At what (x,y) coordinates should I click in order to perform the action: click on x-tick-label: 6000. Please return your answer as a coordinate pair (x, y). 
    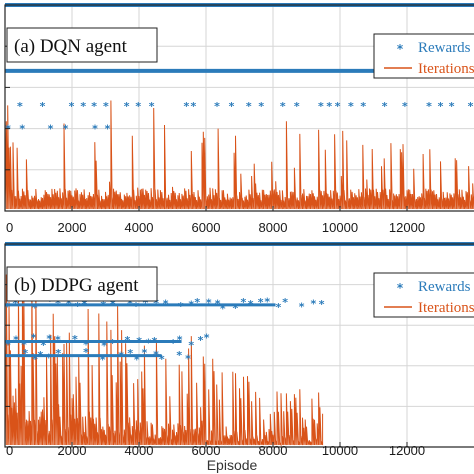
    Looking at the image, I should click on (206, 450).